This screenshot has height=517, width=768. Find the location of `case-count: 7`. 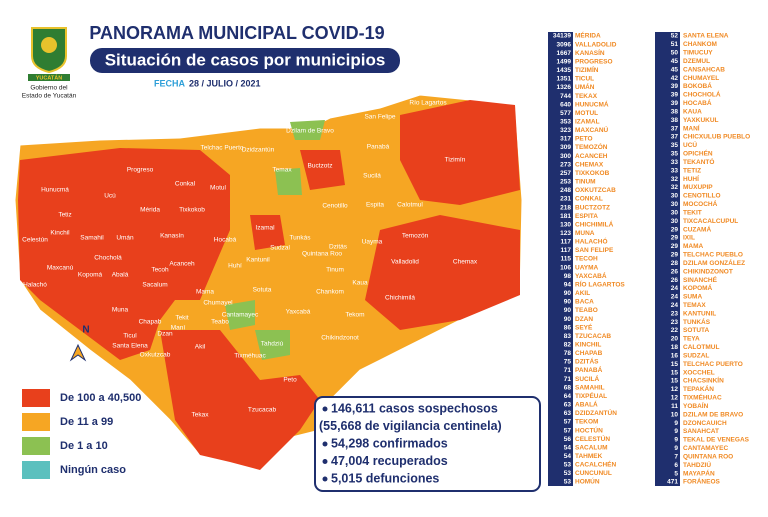

case-count: 7 is located at coordinates (676, 456).